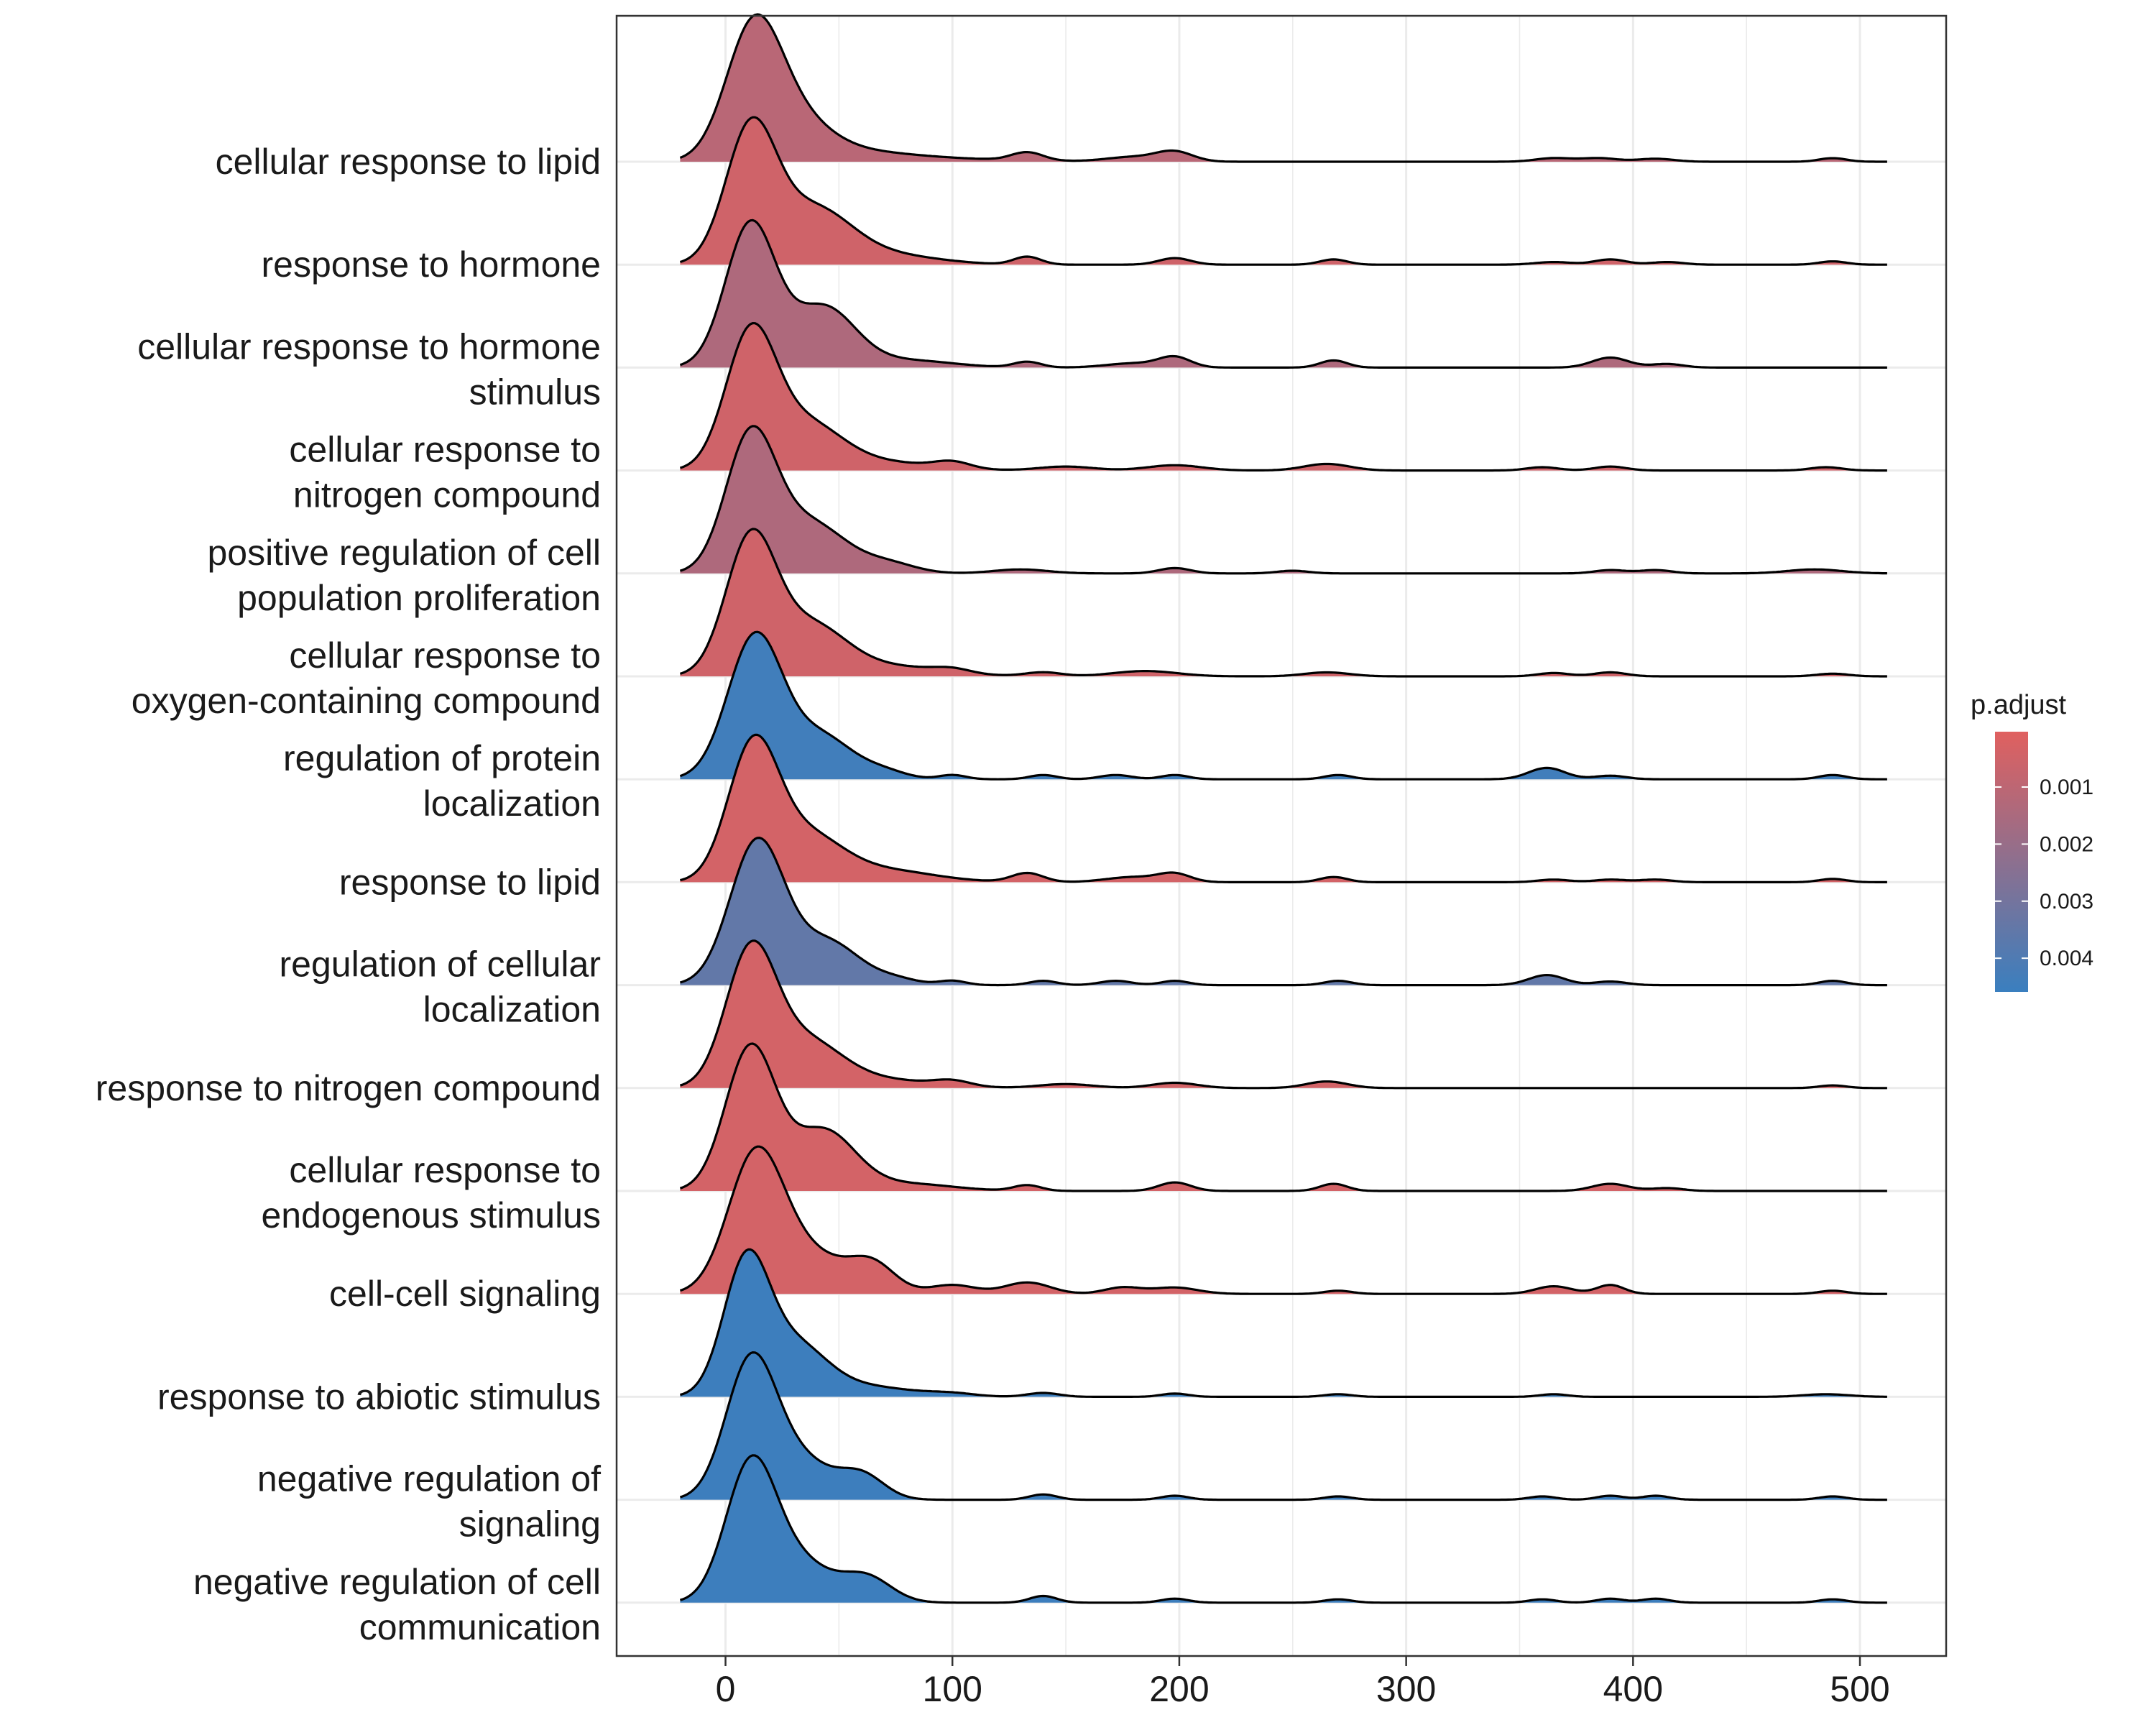  What do you see at coordinates (530, 1524) in the screenshot?
I see `y-tick-label: signaling` at bounding box center [530, 1524].